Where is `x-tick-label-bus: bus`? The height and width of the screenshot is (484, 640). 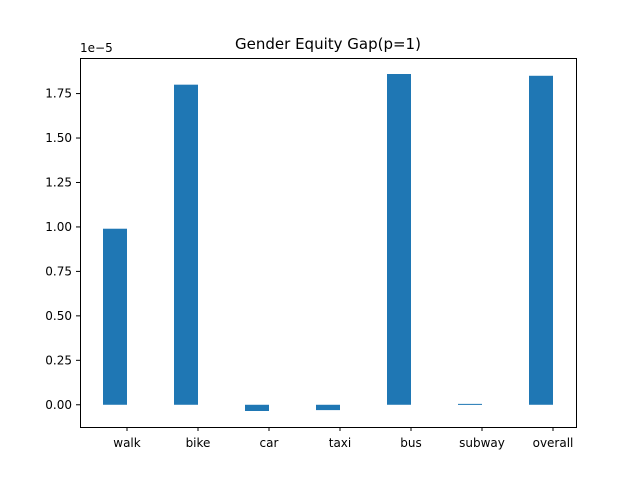
x-tick-label-bus: bus is located at coordinates (410, 443).